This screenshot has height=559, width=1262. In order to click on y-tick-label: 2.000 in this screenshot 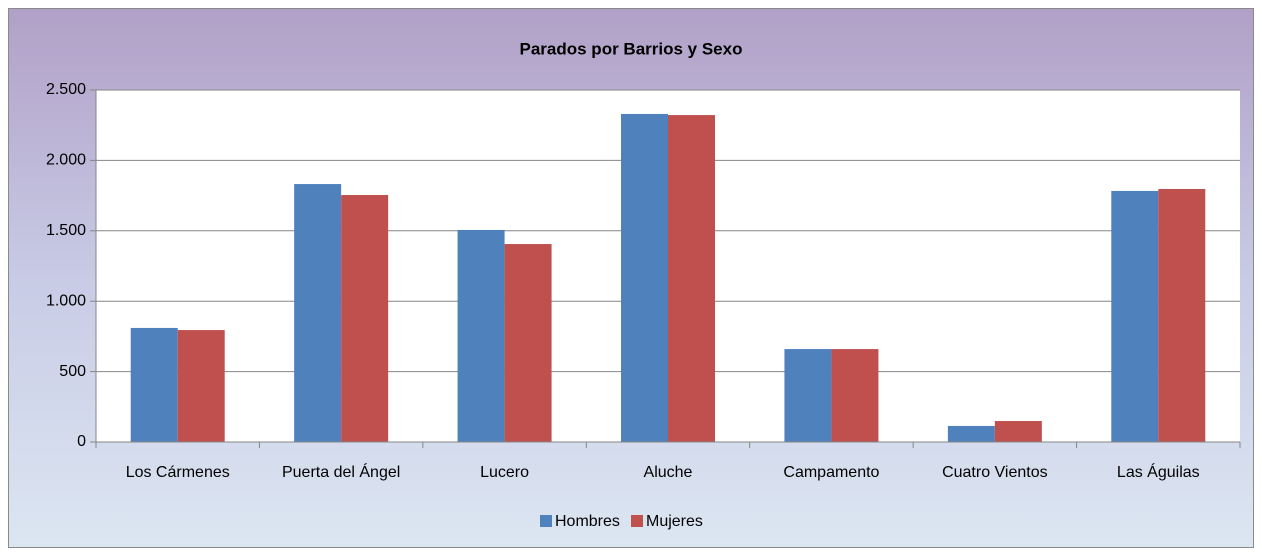, I will do `click(66, 160)`.